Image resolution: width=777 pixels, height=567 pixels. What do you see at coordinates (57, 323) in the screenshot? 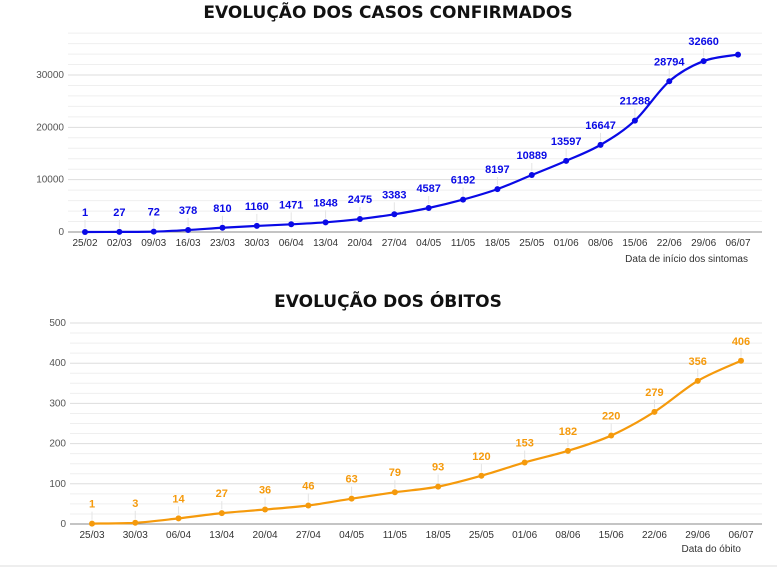
I see `y-tick-label: 500` at bounding box center [57, 323].